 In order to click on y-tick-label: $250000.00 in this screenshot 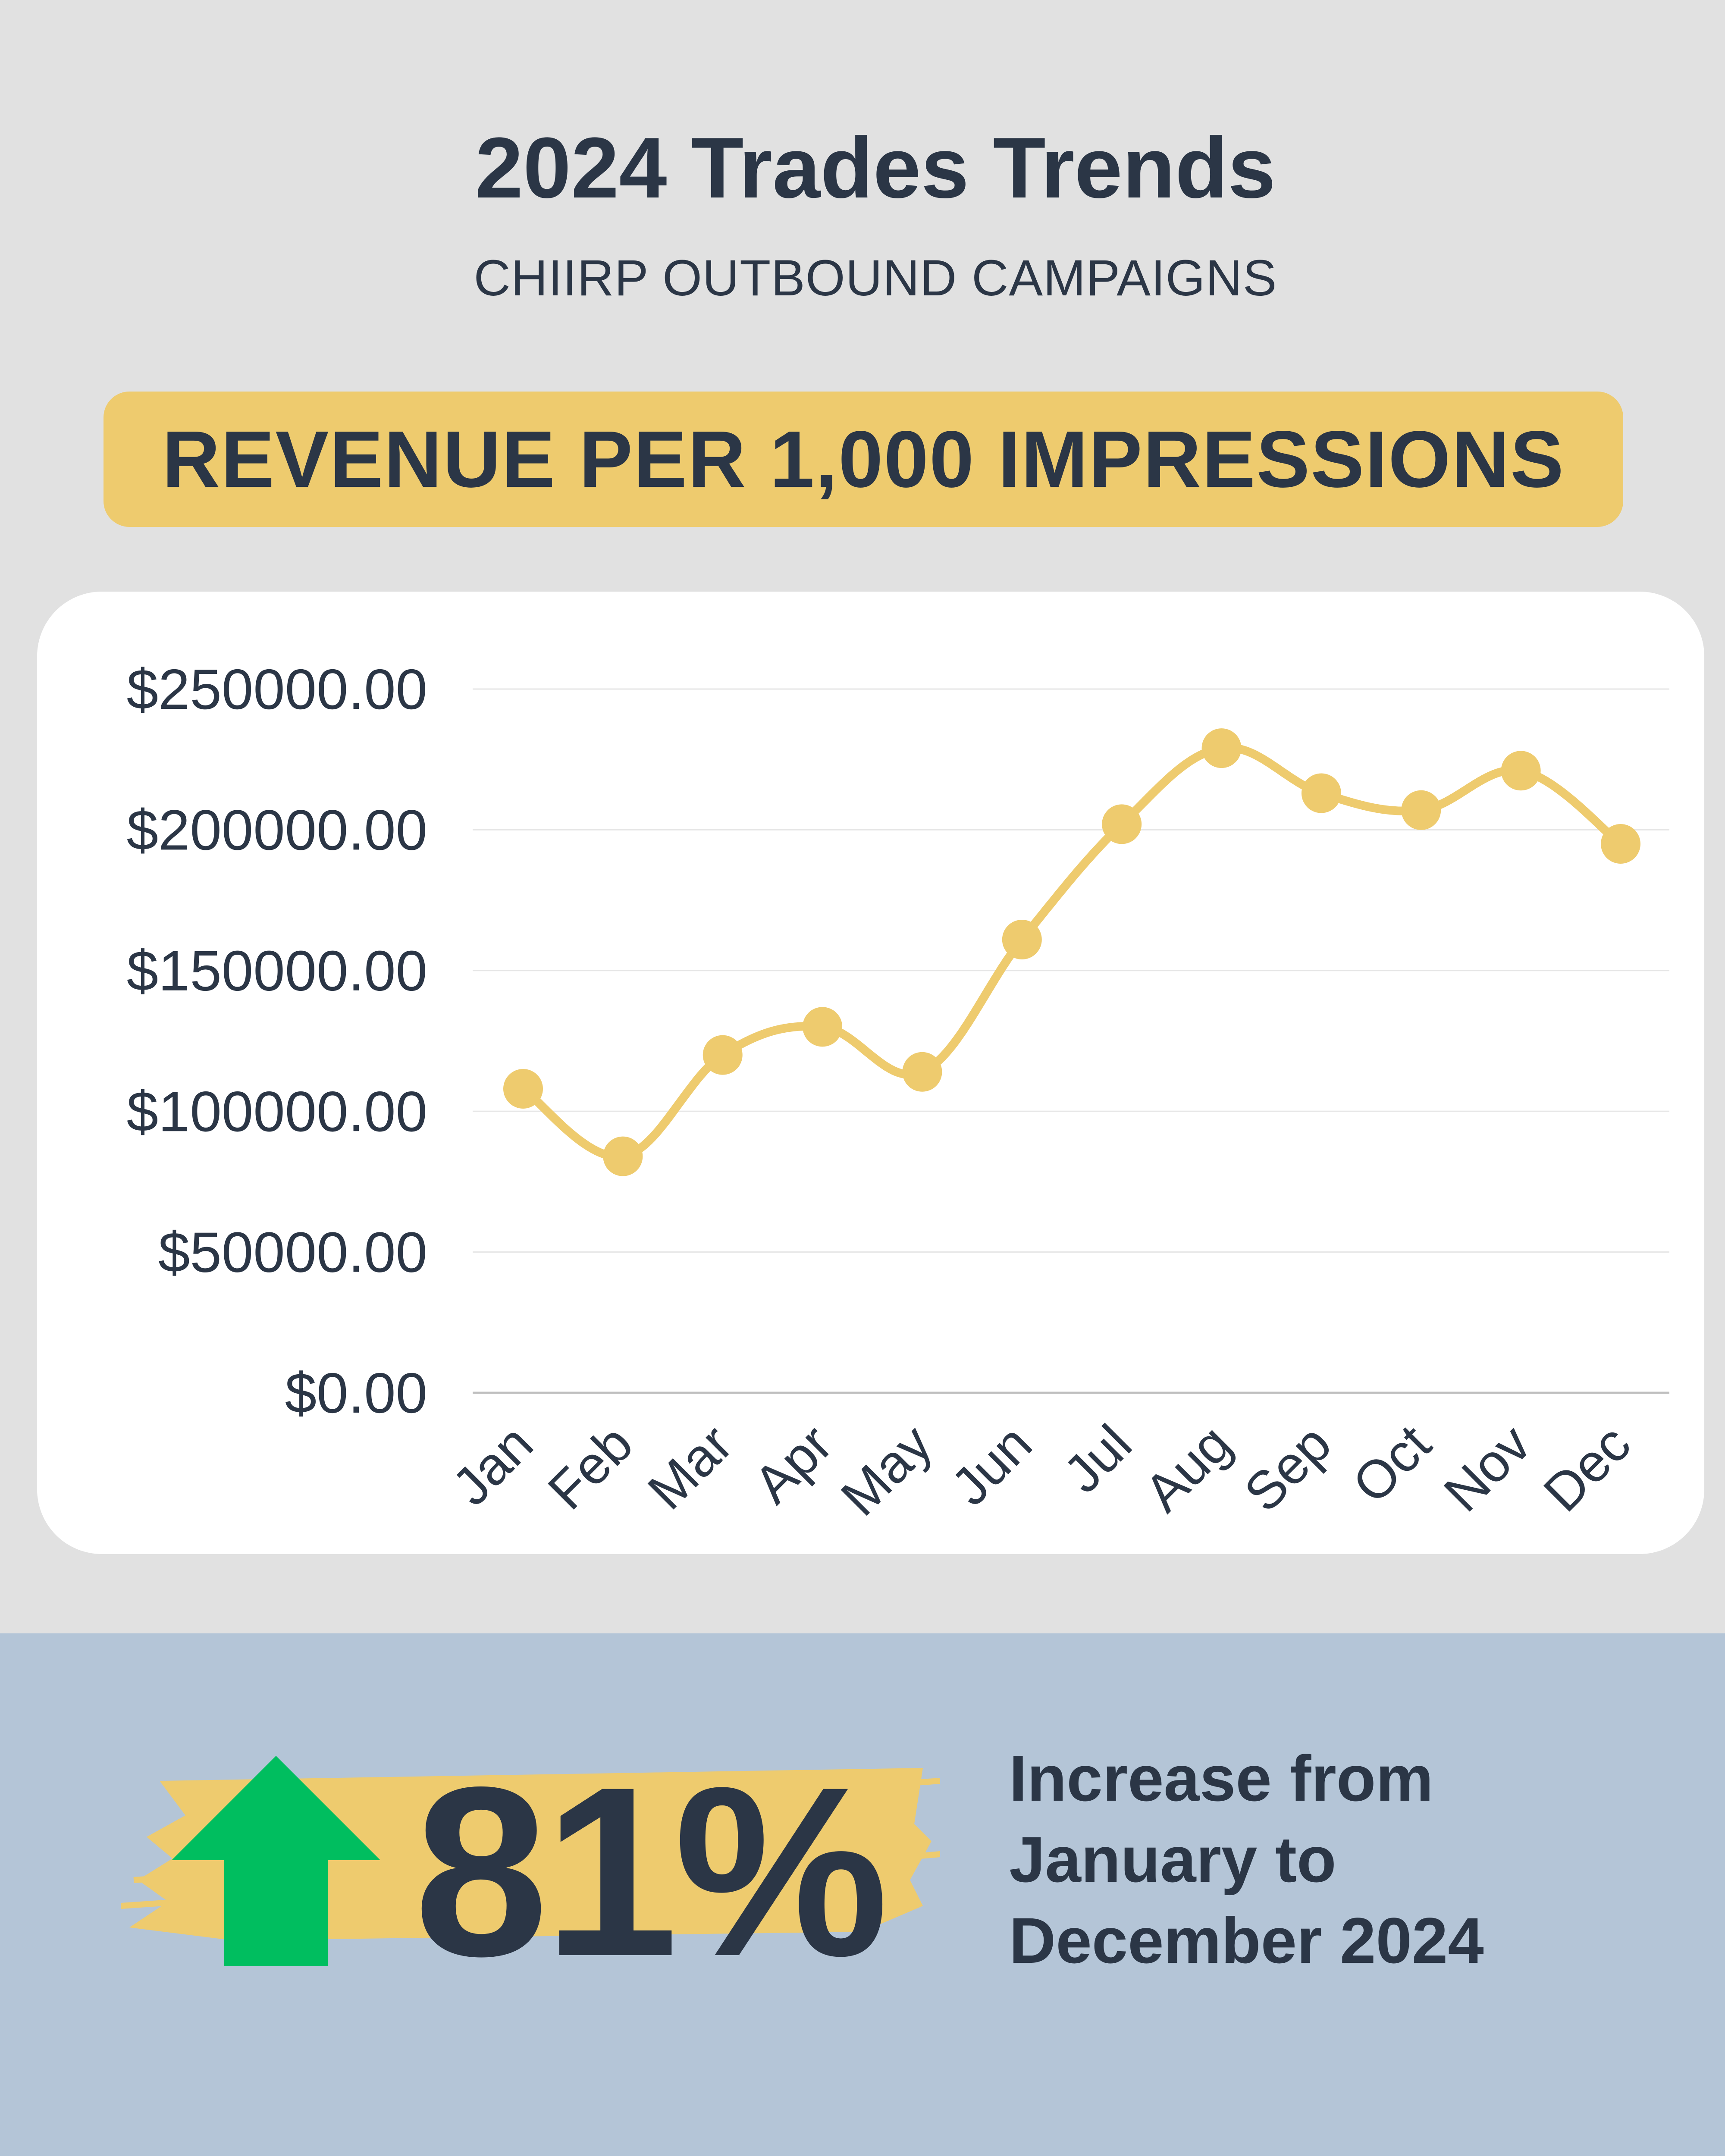, I will do `click(277, 689)`.